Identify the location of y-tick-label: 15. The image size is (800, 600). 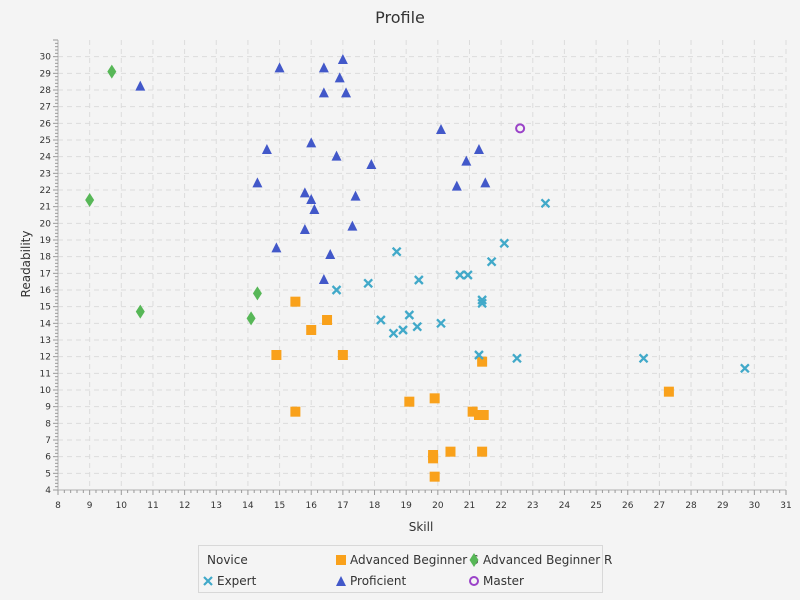
(45, 308).